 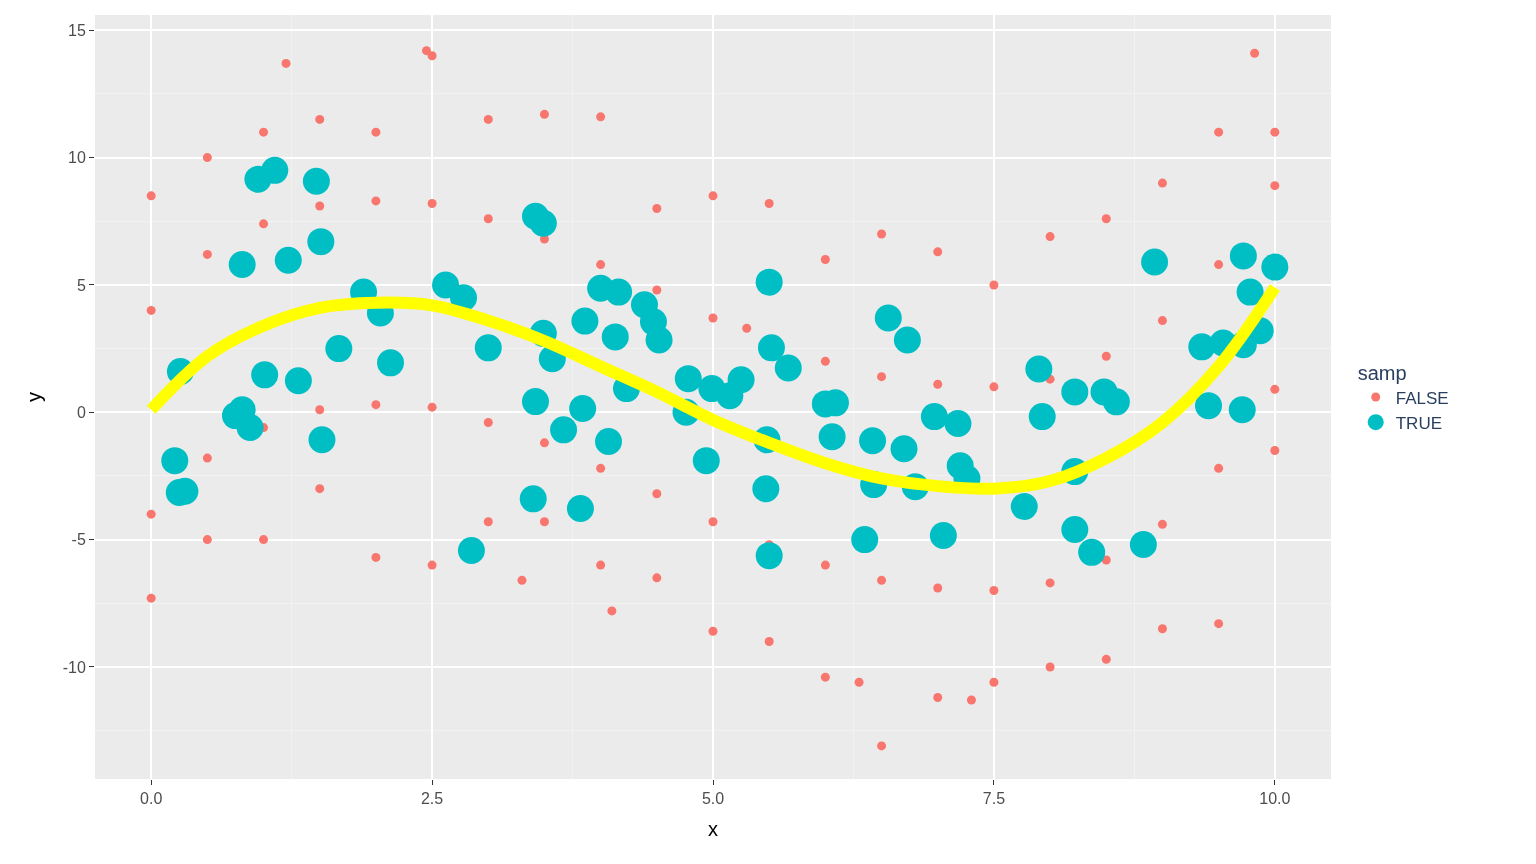 I want to click on y-tick-label: 15, so click(x=77, y=30).